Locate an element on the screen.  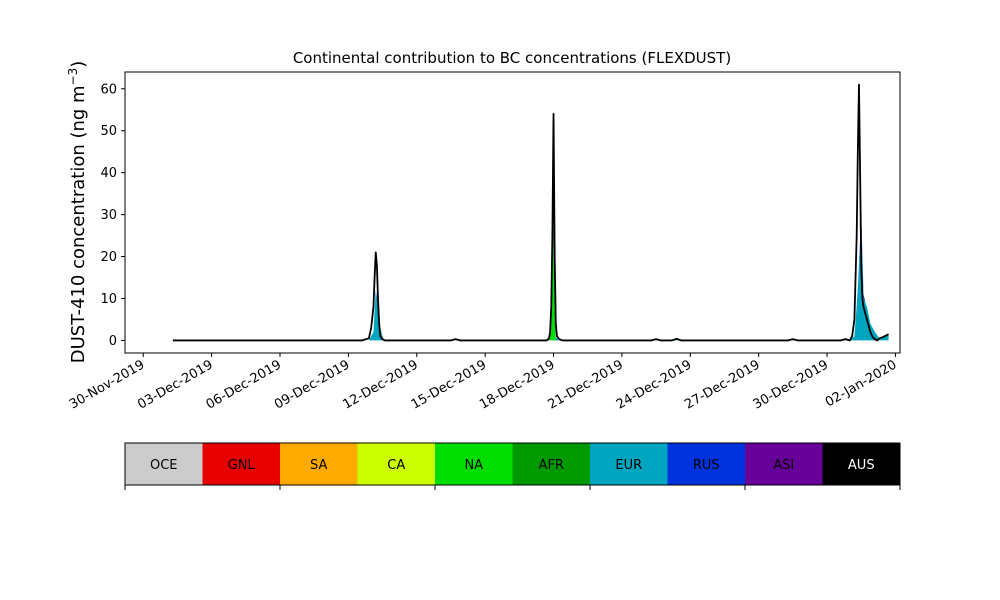
legend-label-eur: EUR is located at coordinates (628, 465).